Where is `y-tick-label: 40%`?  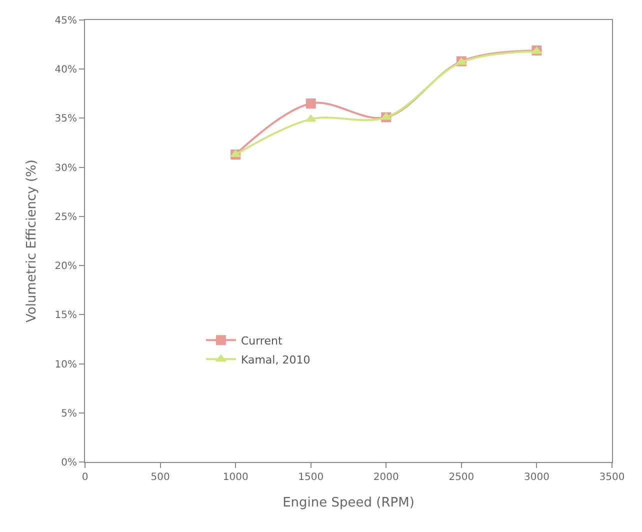 y-tick-label: 40% is located at coordinates (65, 70).